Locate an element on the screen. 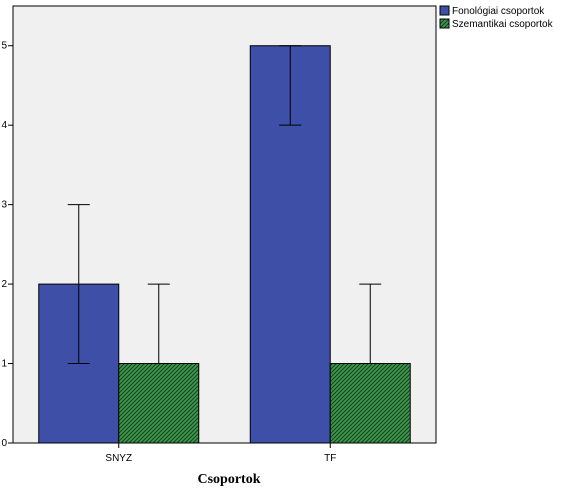 This screenshot has height=492, width=564. x-axis: SNYZ TF is located at coordinates (220, 453).